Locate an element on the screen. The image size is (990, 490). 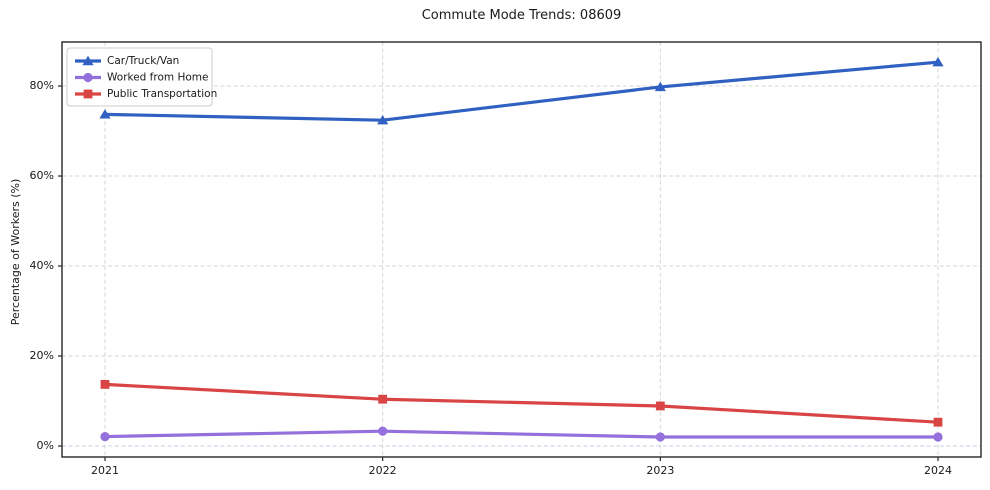
data-point-2-2023 is located at coordinates (660, 406).